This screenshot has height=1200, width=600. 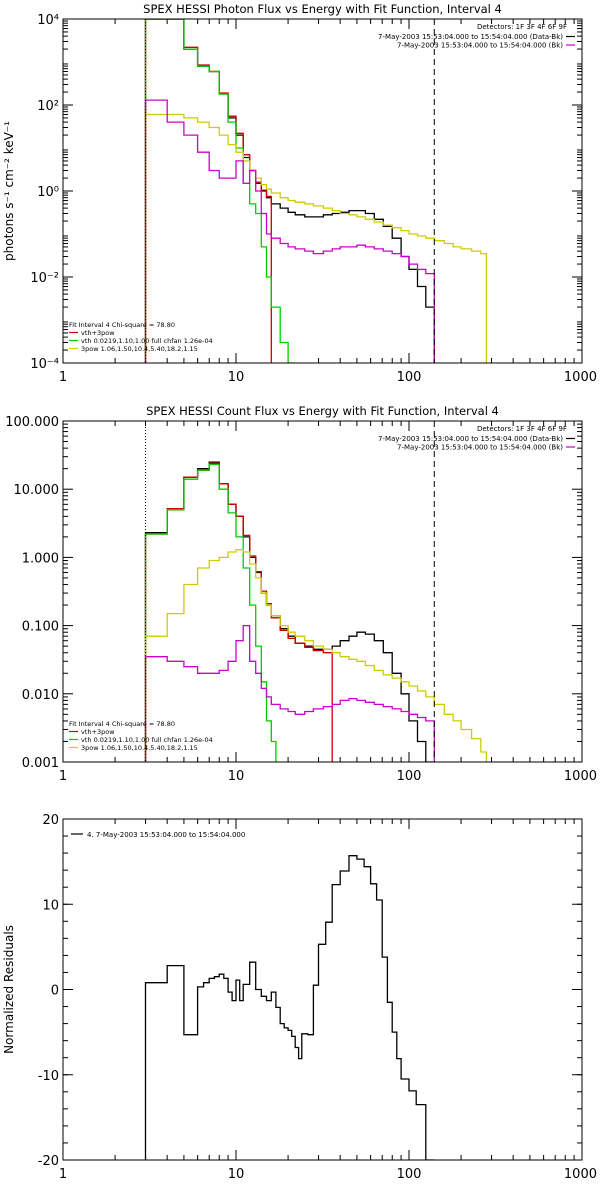 What do you see at coordinates (48, 106) in the screenshot?
I see `y-tick-label: 10²` at bounding box center [48, 106].